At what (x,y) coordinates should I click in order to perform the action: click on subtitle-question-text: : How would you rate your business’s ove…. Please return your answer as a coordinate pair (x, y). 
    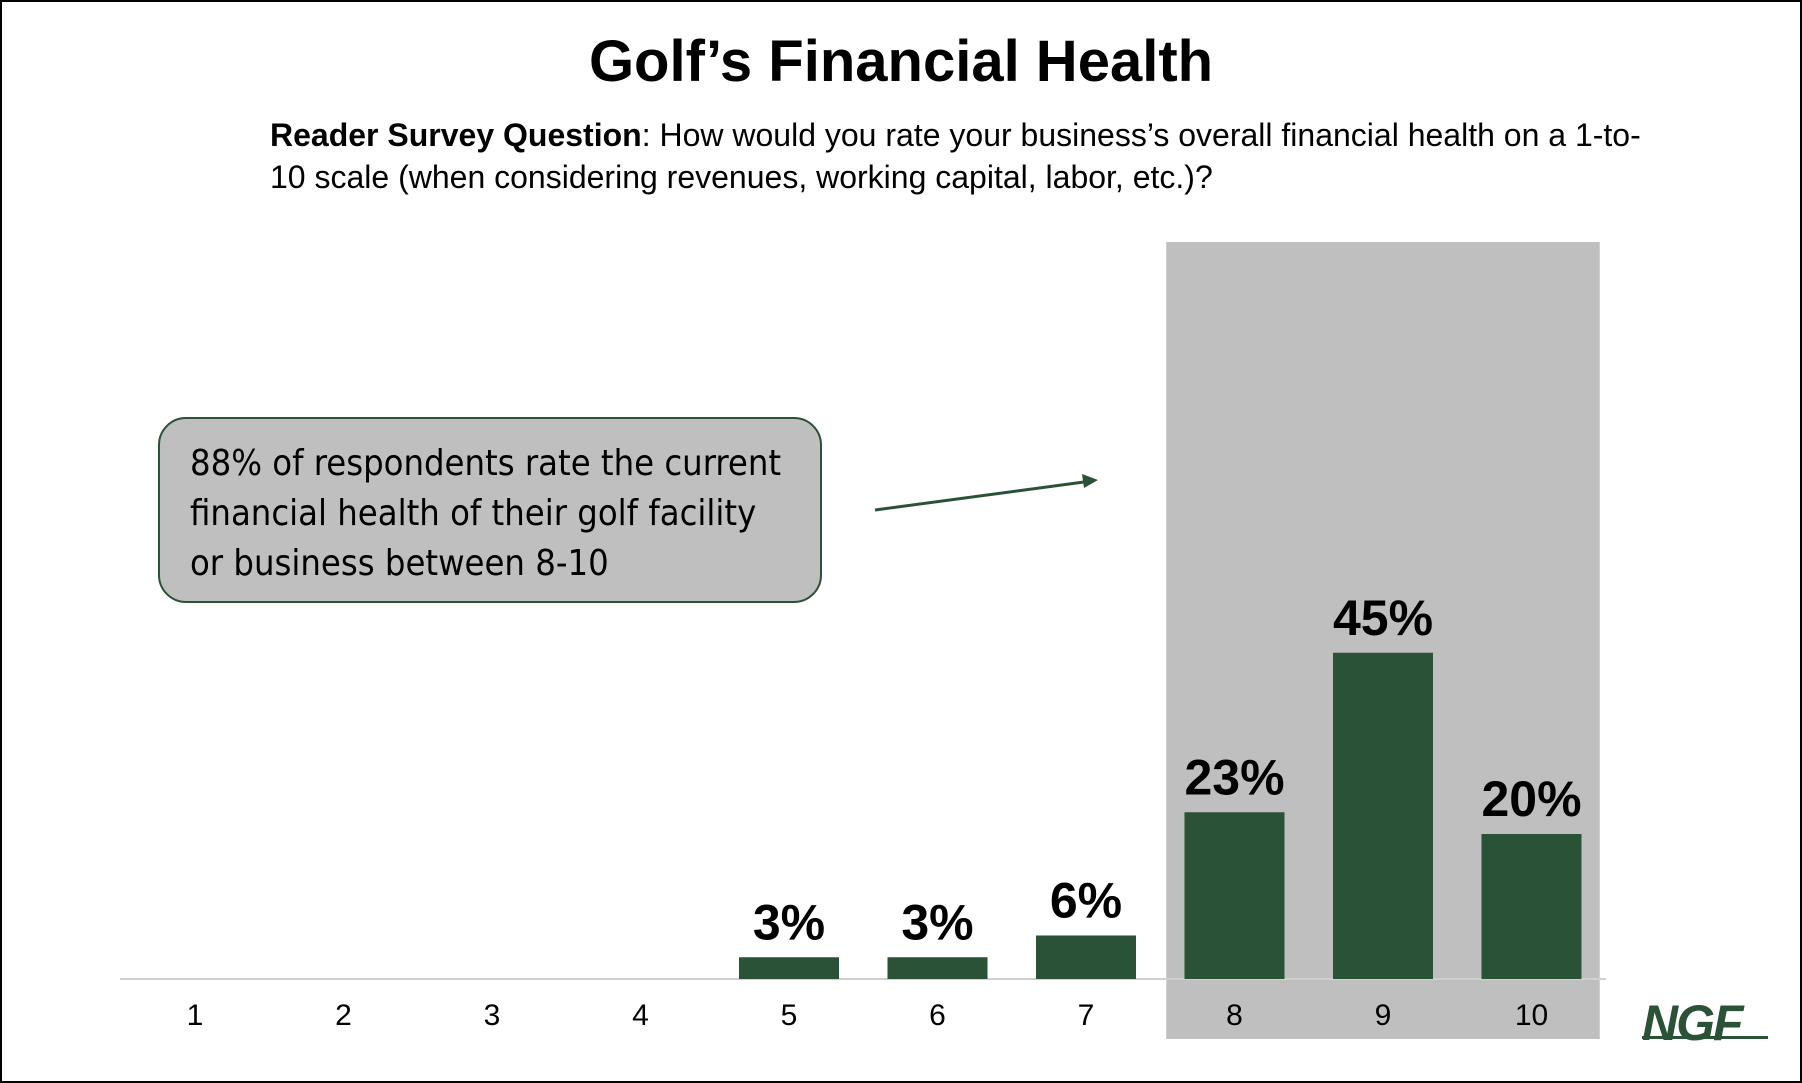
    Looking at the image, I should click on (955, 156).